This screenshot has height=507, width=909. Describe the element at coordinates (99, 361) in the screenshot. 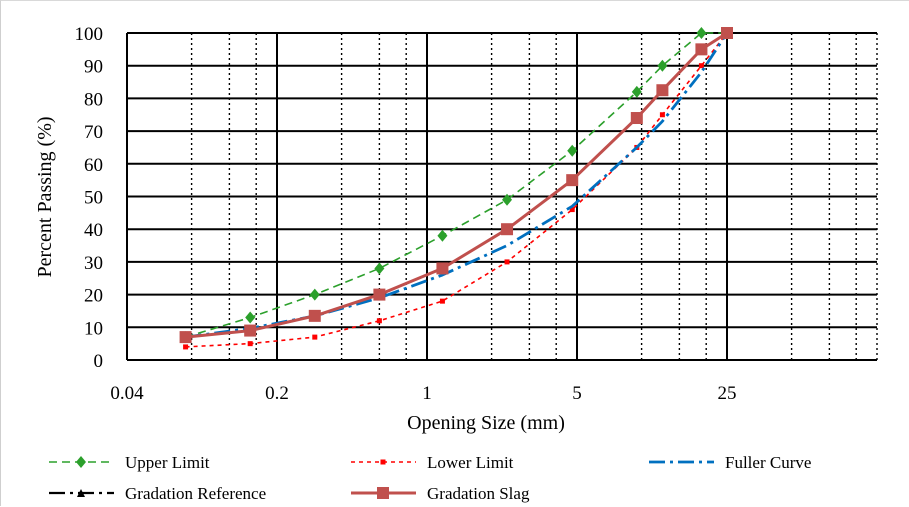

I see `y-tick-label: 0` at that location.